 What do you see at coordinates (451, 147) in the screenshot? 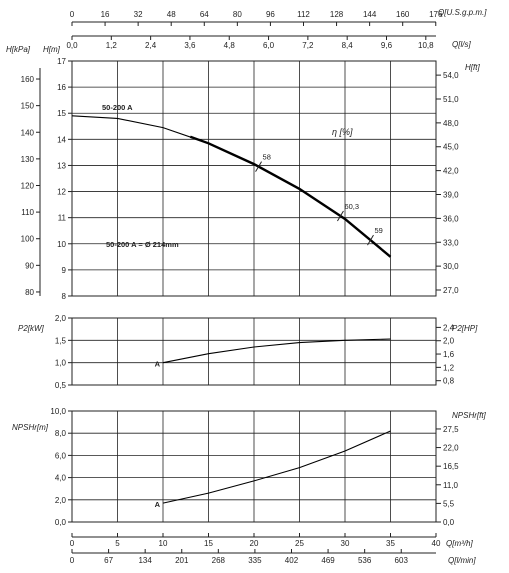
I see `head-ft-tick-label: 45,0` at bounding box center [451, 147].